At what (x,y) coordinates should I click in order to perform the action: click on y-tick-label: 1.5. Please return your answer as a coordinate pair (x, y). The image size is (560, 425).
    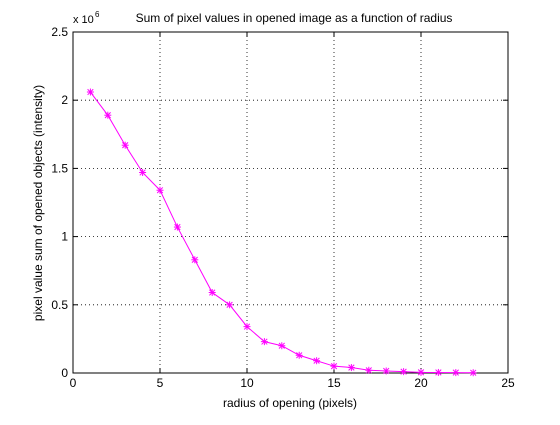
    Looking at the image, I should click on (59, 168).